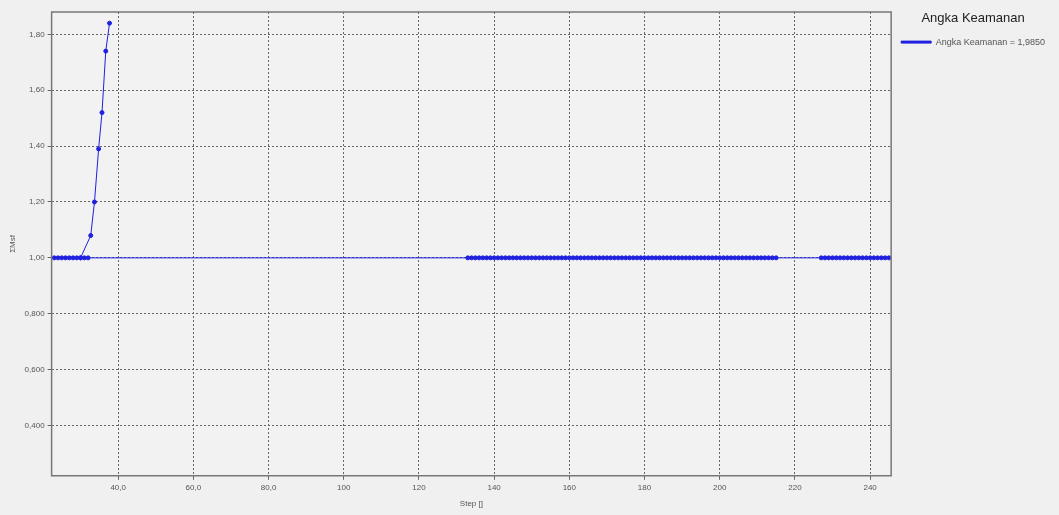 This screenshot has width=1059, height=515. I want to click on x-tick-label: 140, so click(494, 487).